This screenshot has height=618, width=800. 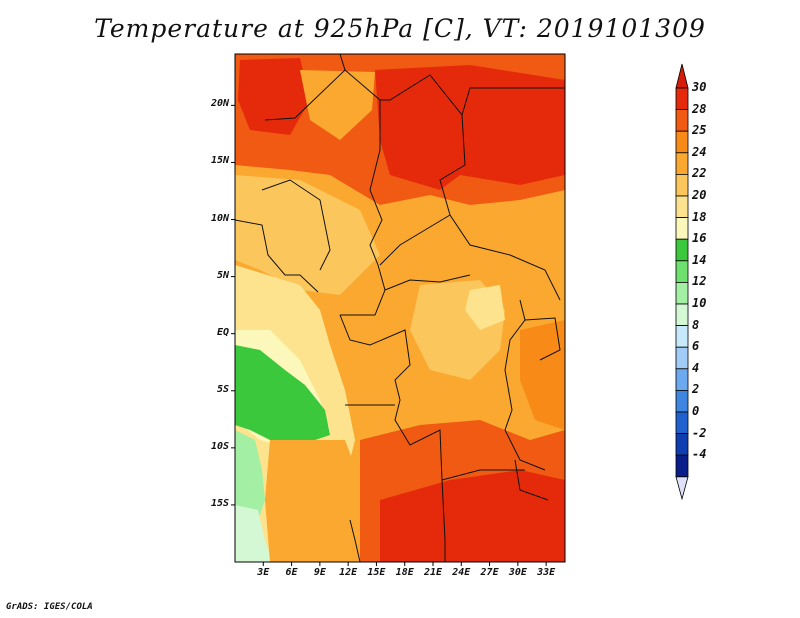 I want to click on colorbar-label: 22, so click(x=699, y=173).